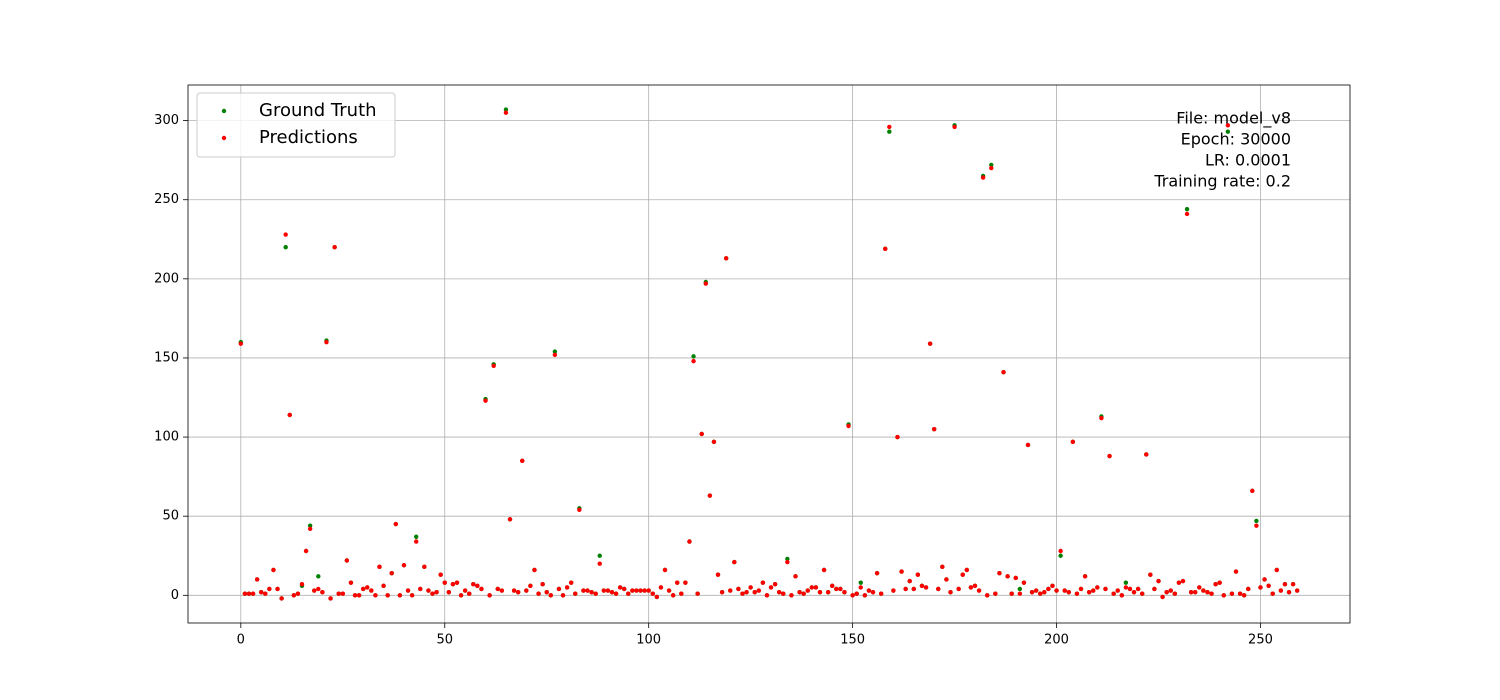 The height and width of the screenshot is (700, 1500). I want to click on legend-label: Predictions, so click(308, 137).